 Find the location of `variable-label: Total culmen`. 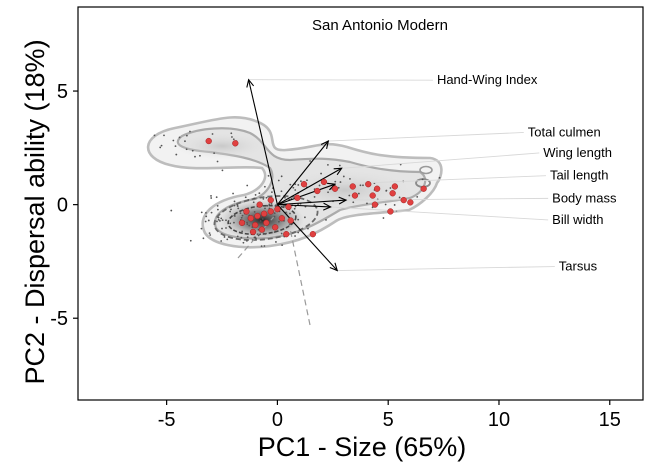

variable-label: Total culmen is located at coordinates (564, 131).